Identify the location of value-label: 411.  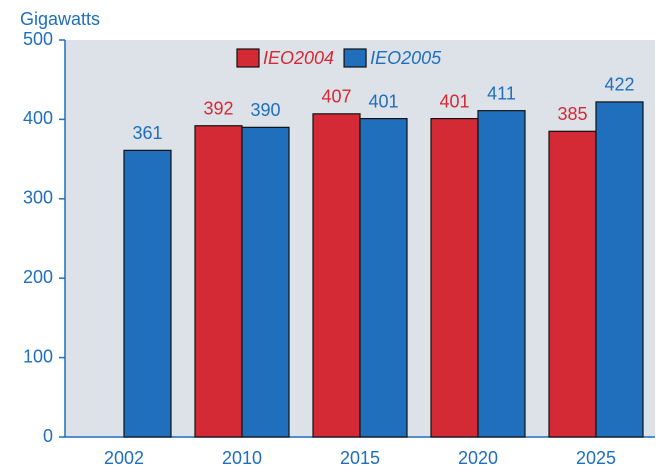
(501, 93).